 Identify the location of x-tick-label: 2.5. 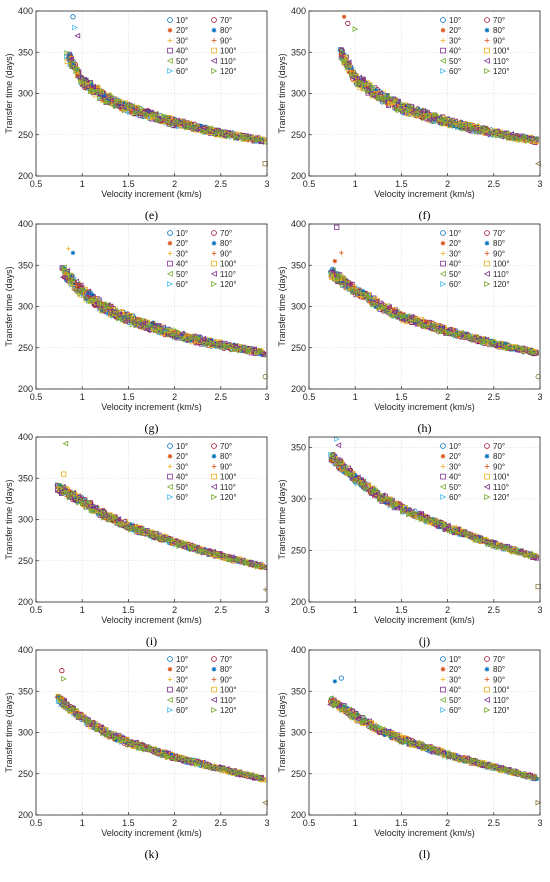
(221, 397).